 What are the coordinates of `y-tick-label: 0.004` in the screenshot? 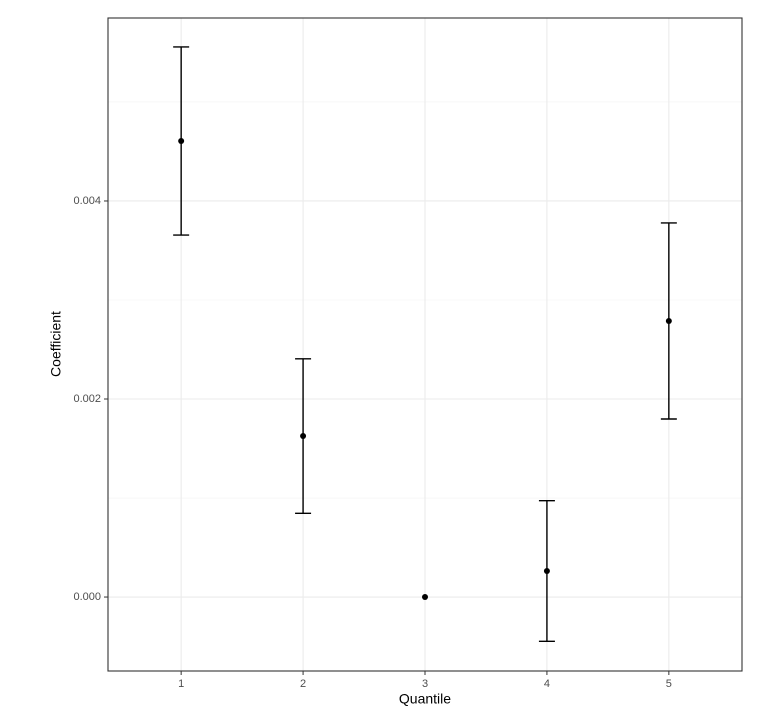 It's located at (87, 201).